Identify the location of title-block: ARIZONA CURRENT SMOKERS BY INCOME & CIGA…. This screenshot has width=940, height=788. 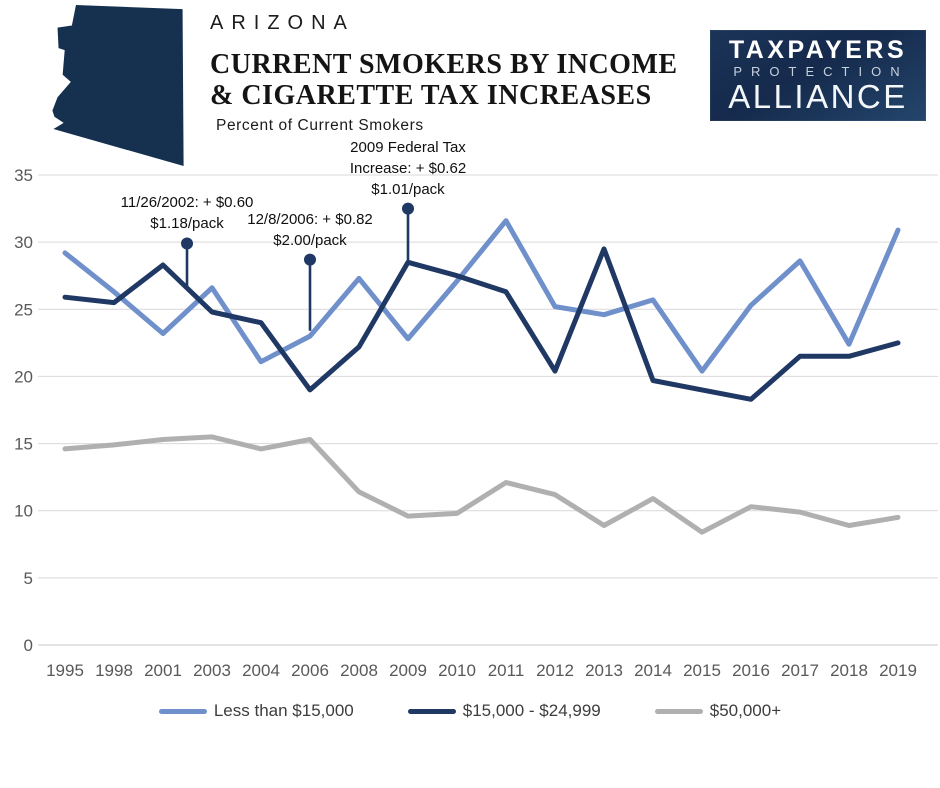
(444, 73).